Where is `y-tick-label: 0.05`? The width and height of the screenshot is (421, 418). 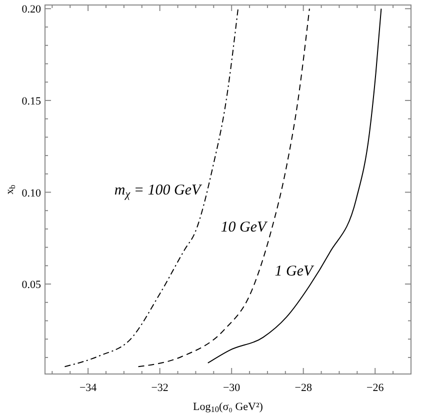
y-tick-label: 0.05 is located at coordinates (32, 285).